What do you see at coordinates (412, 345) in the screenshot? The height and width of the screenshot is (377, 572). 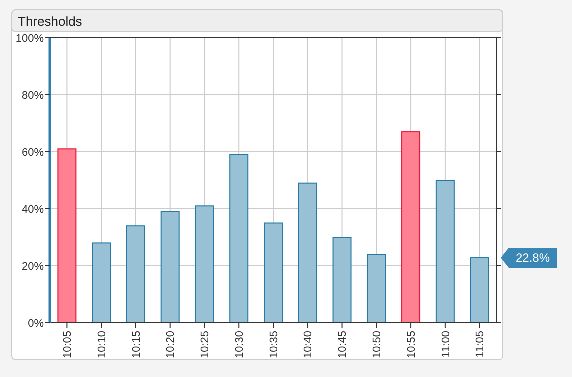 I see `x-tick-label: 10:55` at bounding box center [412, 345].